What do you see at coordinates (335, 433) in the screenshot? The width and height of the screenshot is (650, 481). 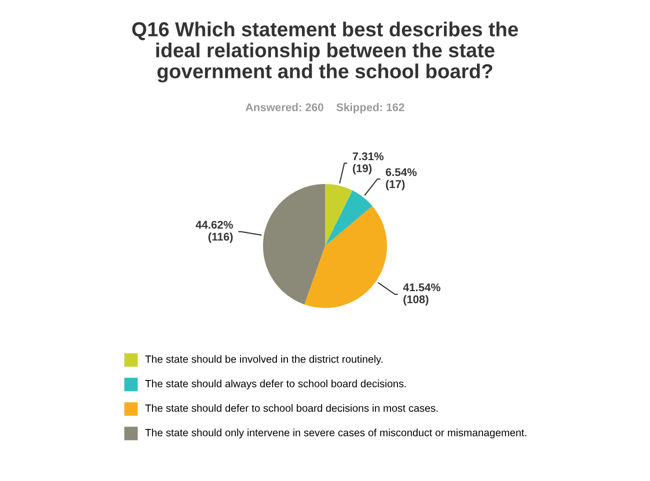 I see `legend-label: The state should only intervene in severe cases of misconduct or mismanagement.` at bounding box center [335, 433].